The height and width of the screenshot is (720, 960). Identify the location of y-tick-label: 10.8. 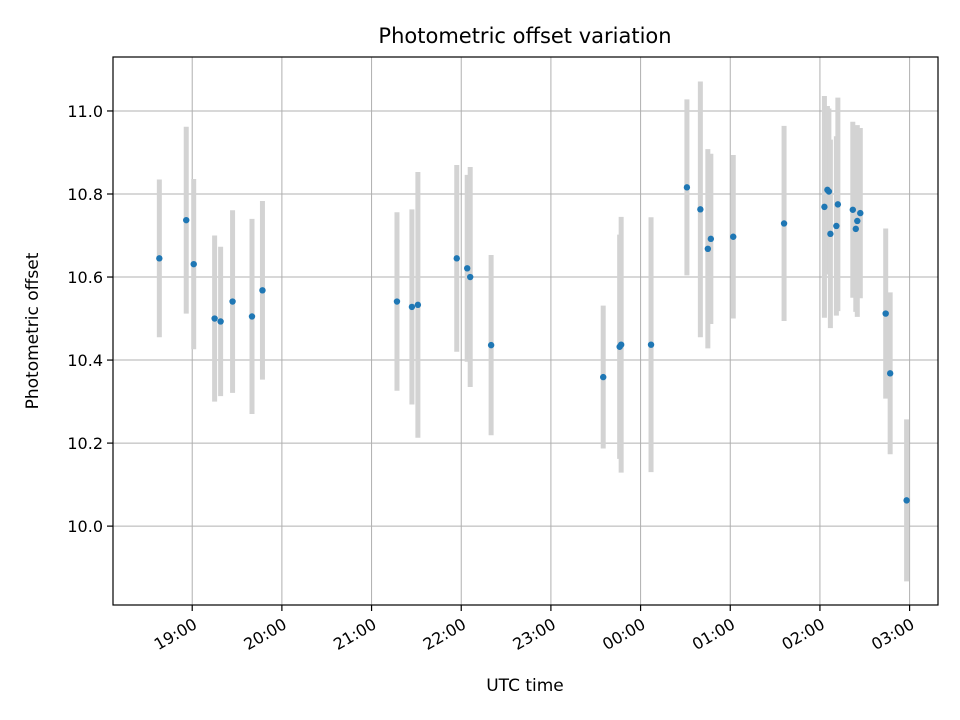
(85, 194).